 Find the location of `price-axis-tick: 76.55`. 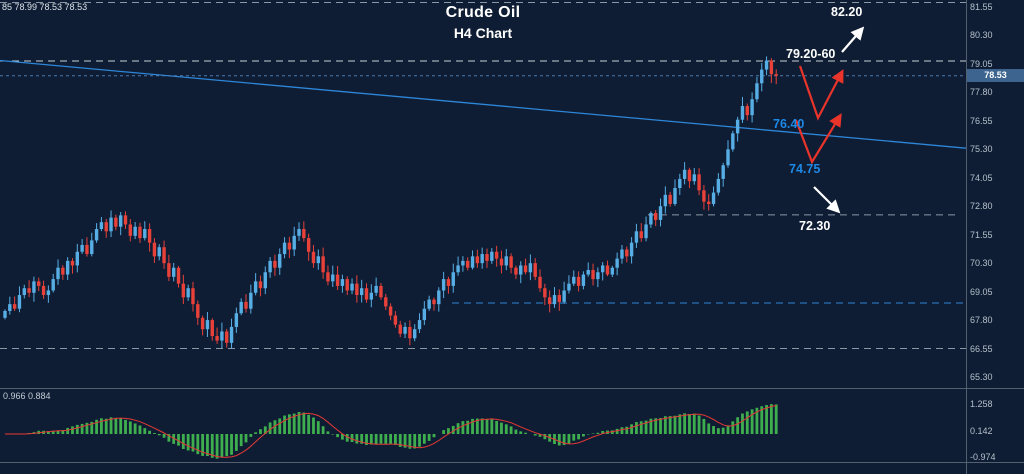

price-axis-tick: 76.55 is located at coordinates (981, 120).